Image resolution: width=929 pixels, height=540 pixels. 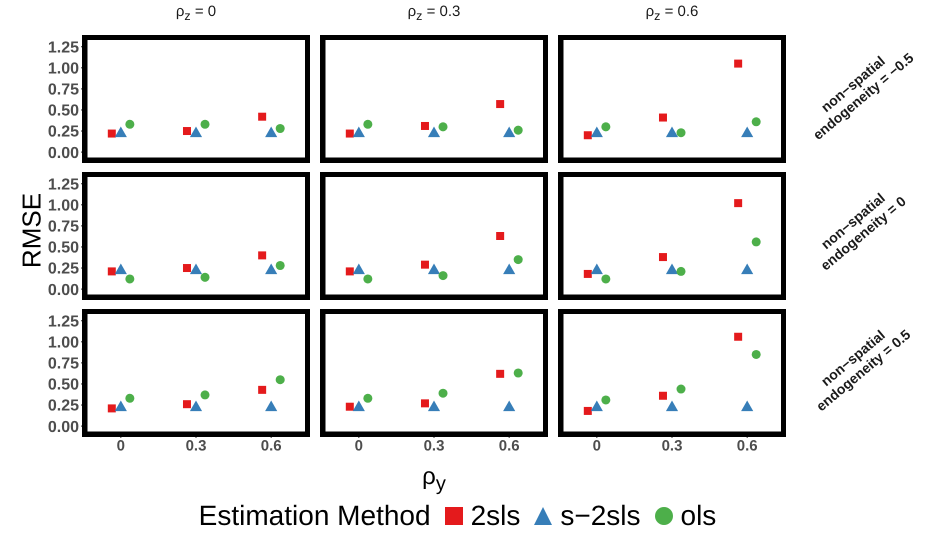 I want to click on chart-title: ρ$_{z}$ = 0.3, so click(x=434, y=13).